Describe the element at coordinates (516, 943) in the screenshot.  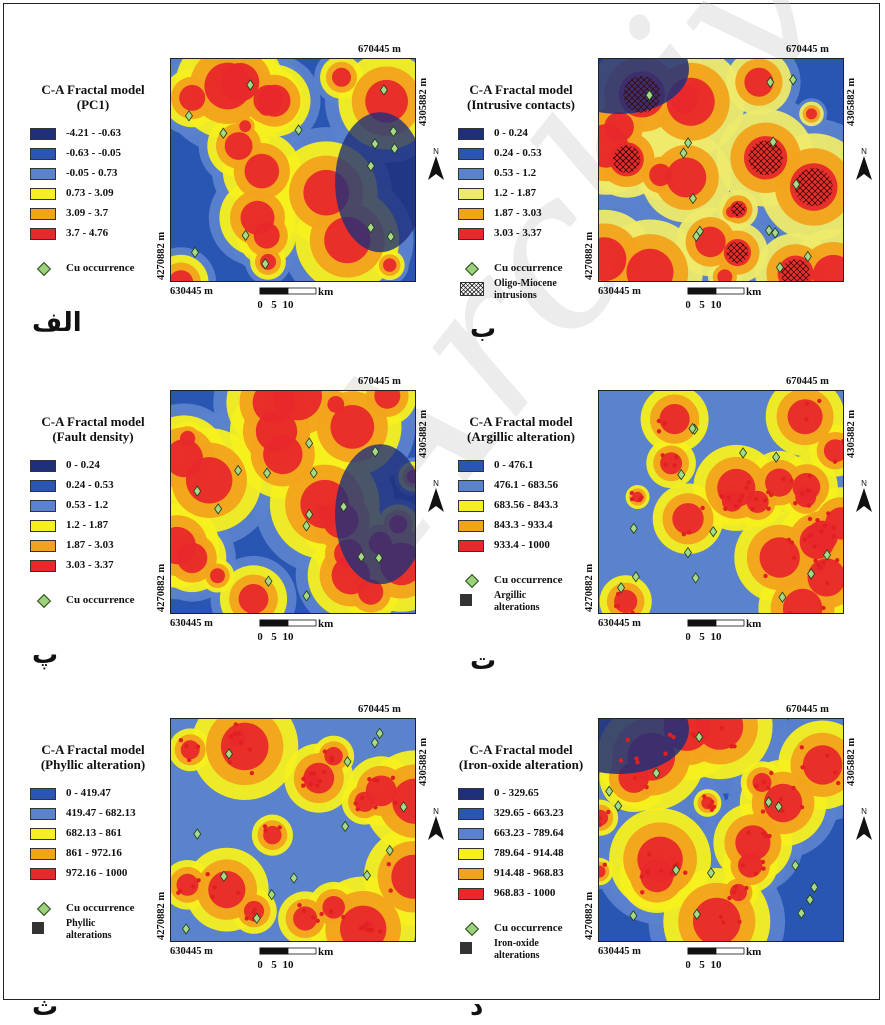
I see `extra-legend-line1: Iron-oxide` at that location.